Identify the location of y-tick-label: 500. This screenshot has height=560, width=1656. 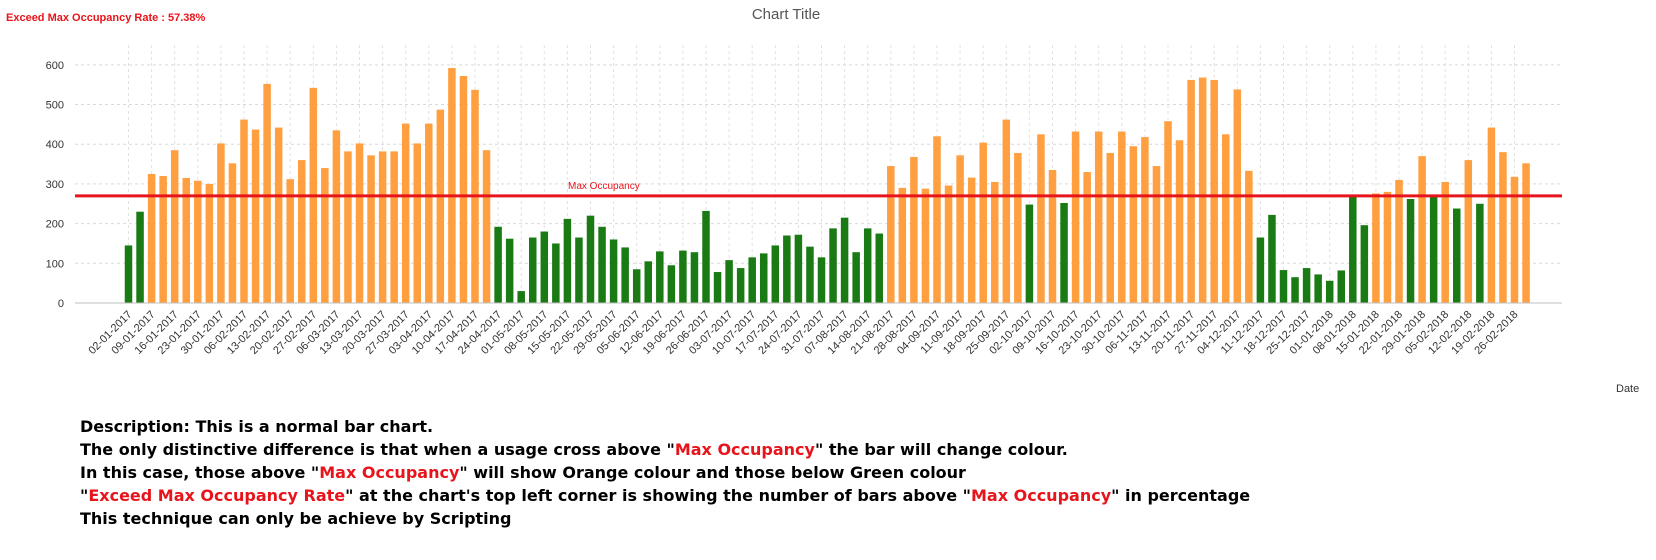
(55, 106).